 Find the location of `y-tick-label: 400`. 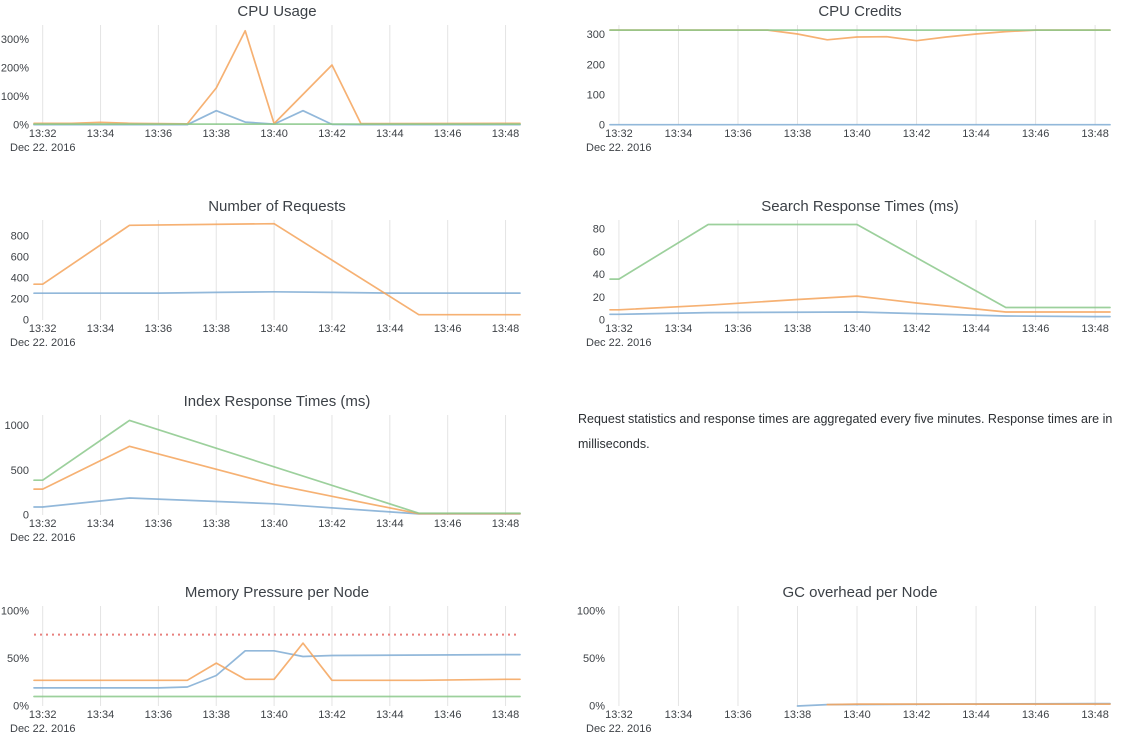

y-tick-label: 400 is located at coordinates (20, 278).